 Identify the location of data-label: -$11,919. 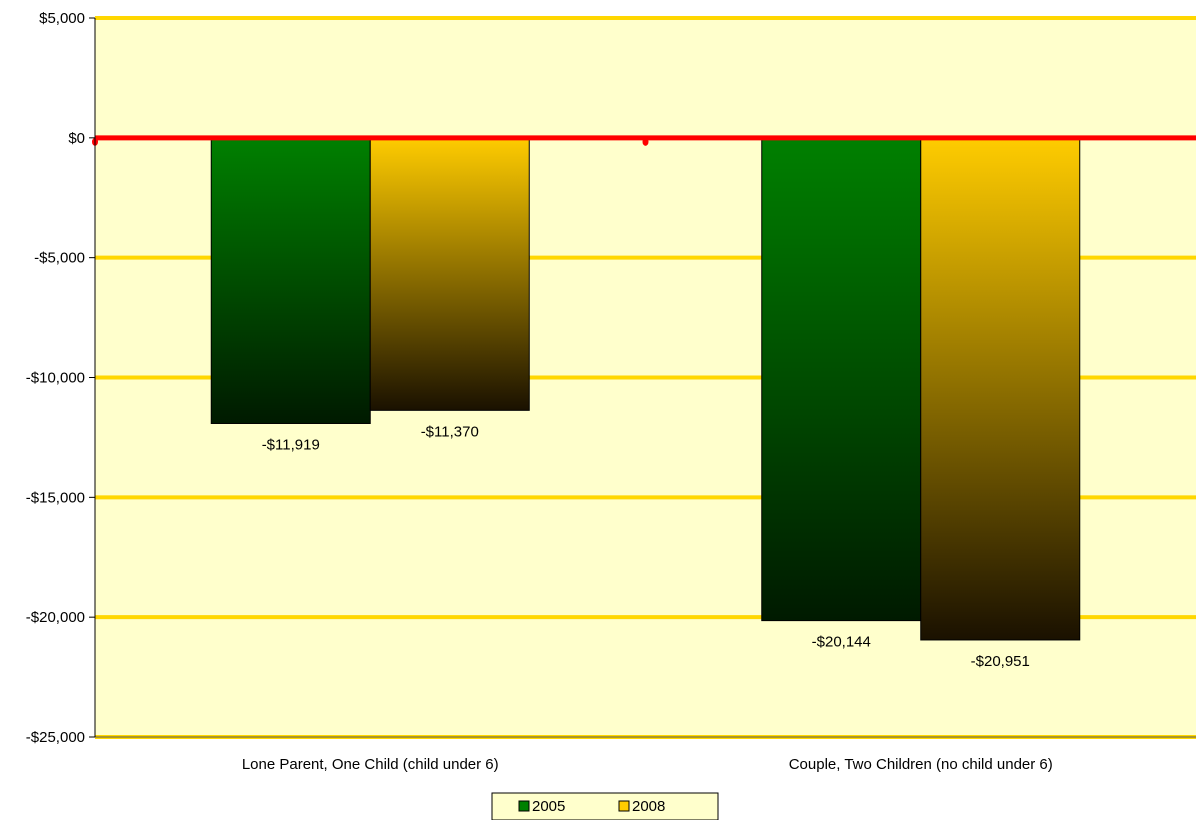
(291, 444).